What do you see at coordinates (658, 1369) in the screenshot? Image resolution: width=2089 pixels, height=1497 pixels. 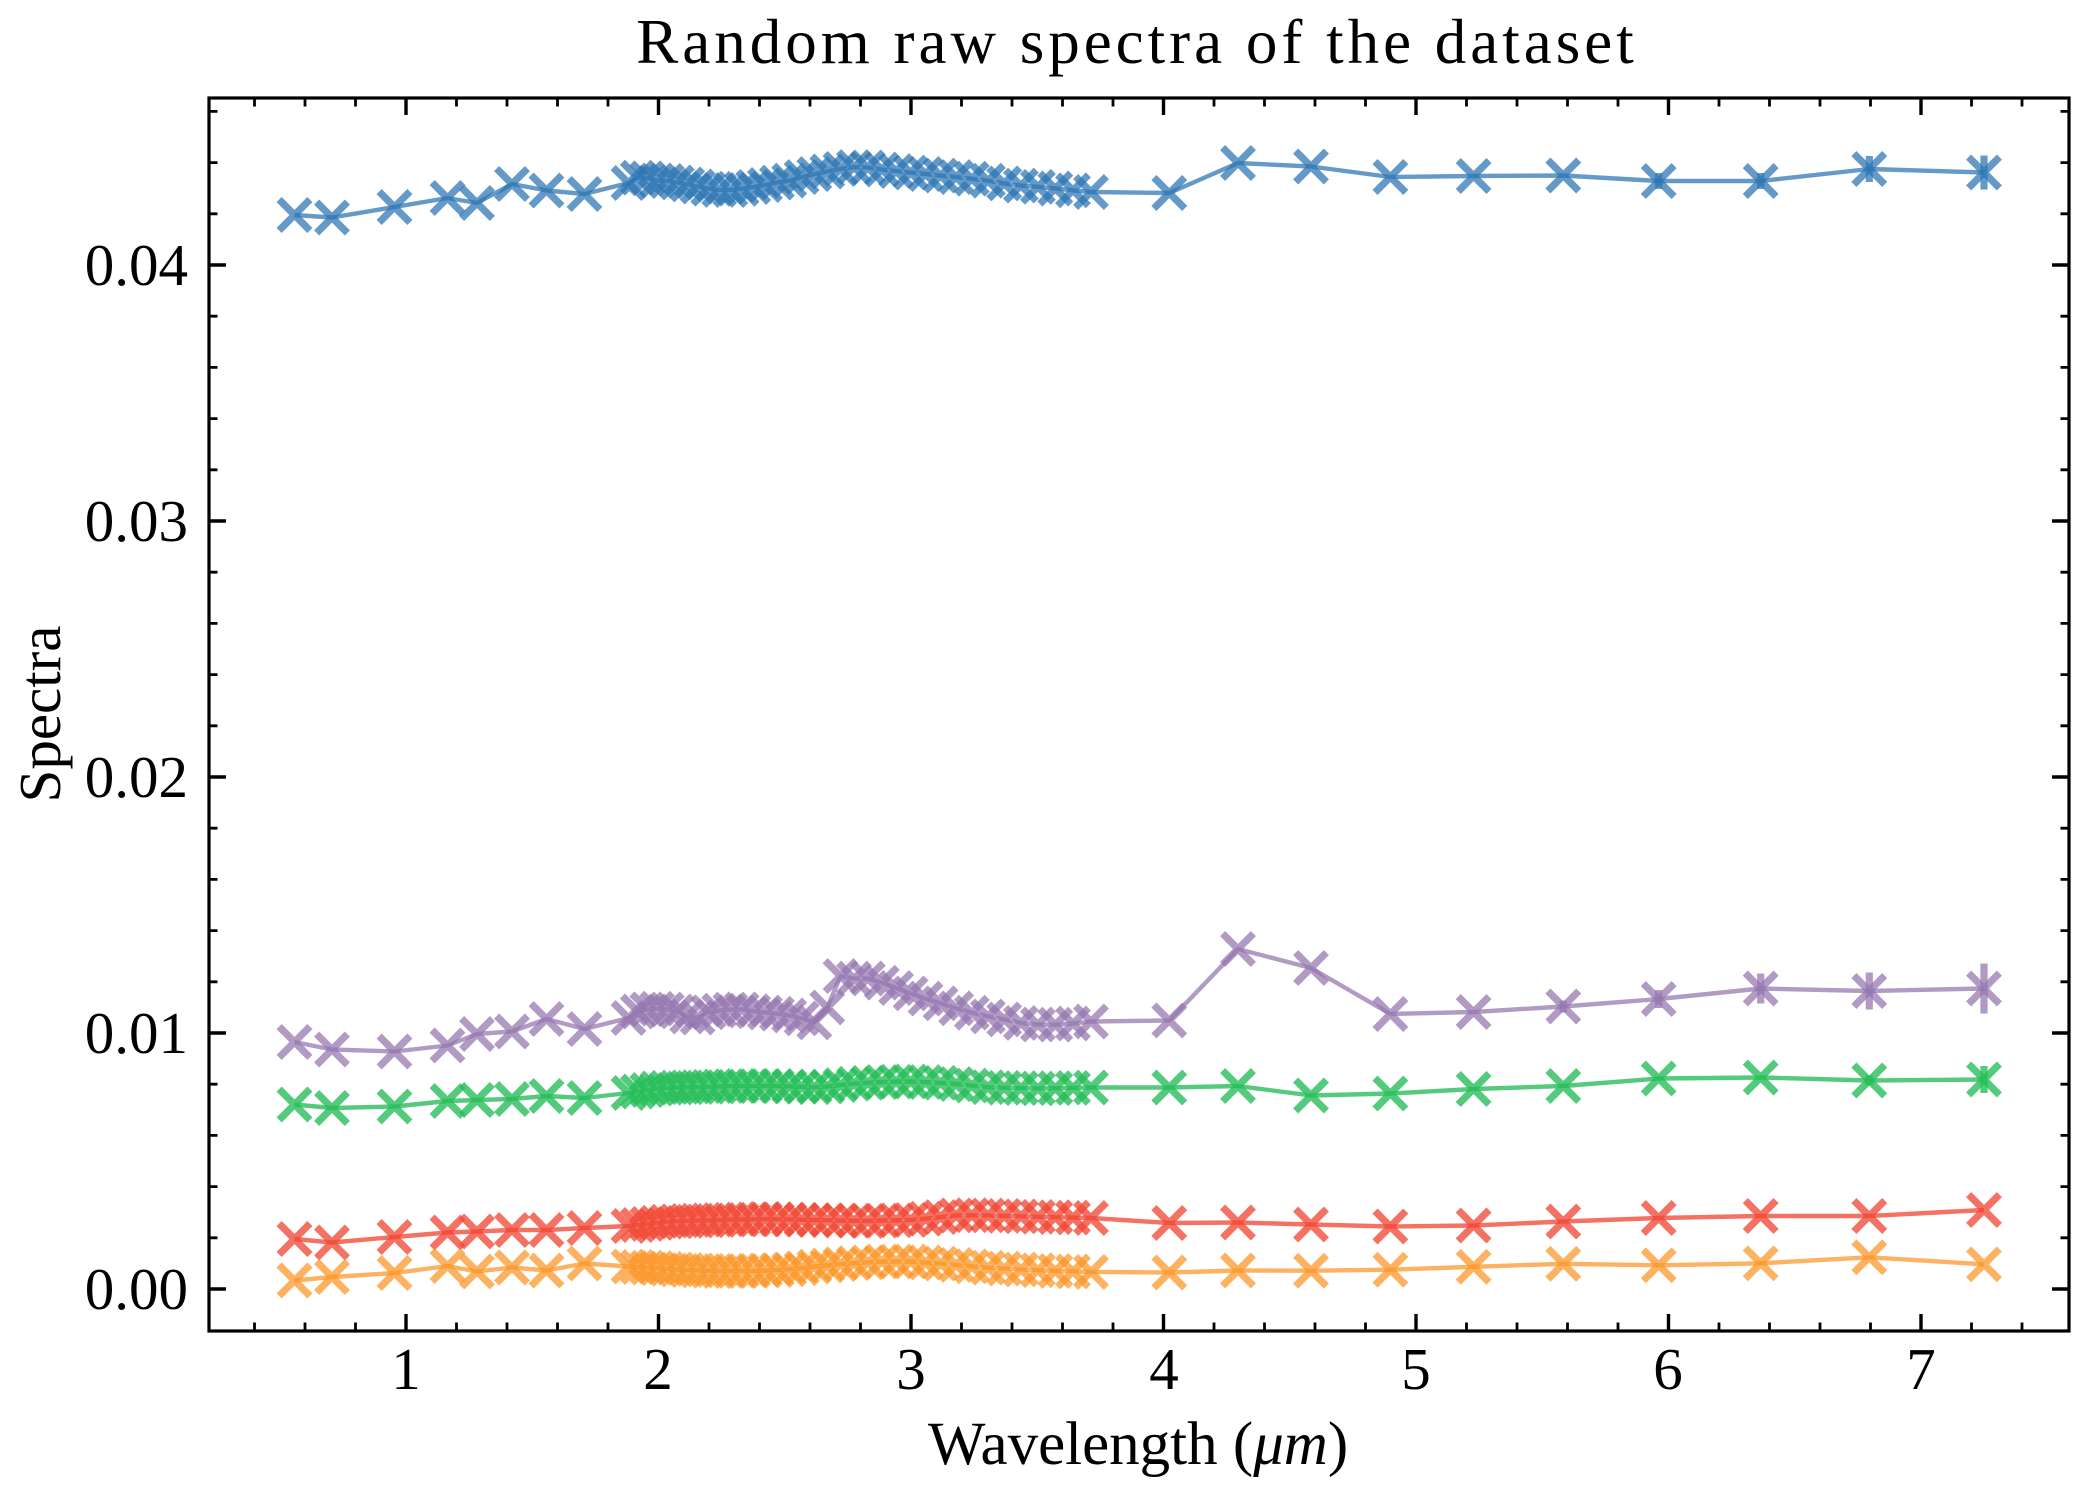 I see `svg-text: 2` at bounding box center [658, 1369].